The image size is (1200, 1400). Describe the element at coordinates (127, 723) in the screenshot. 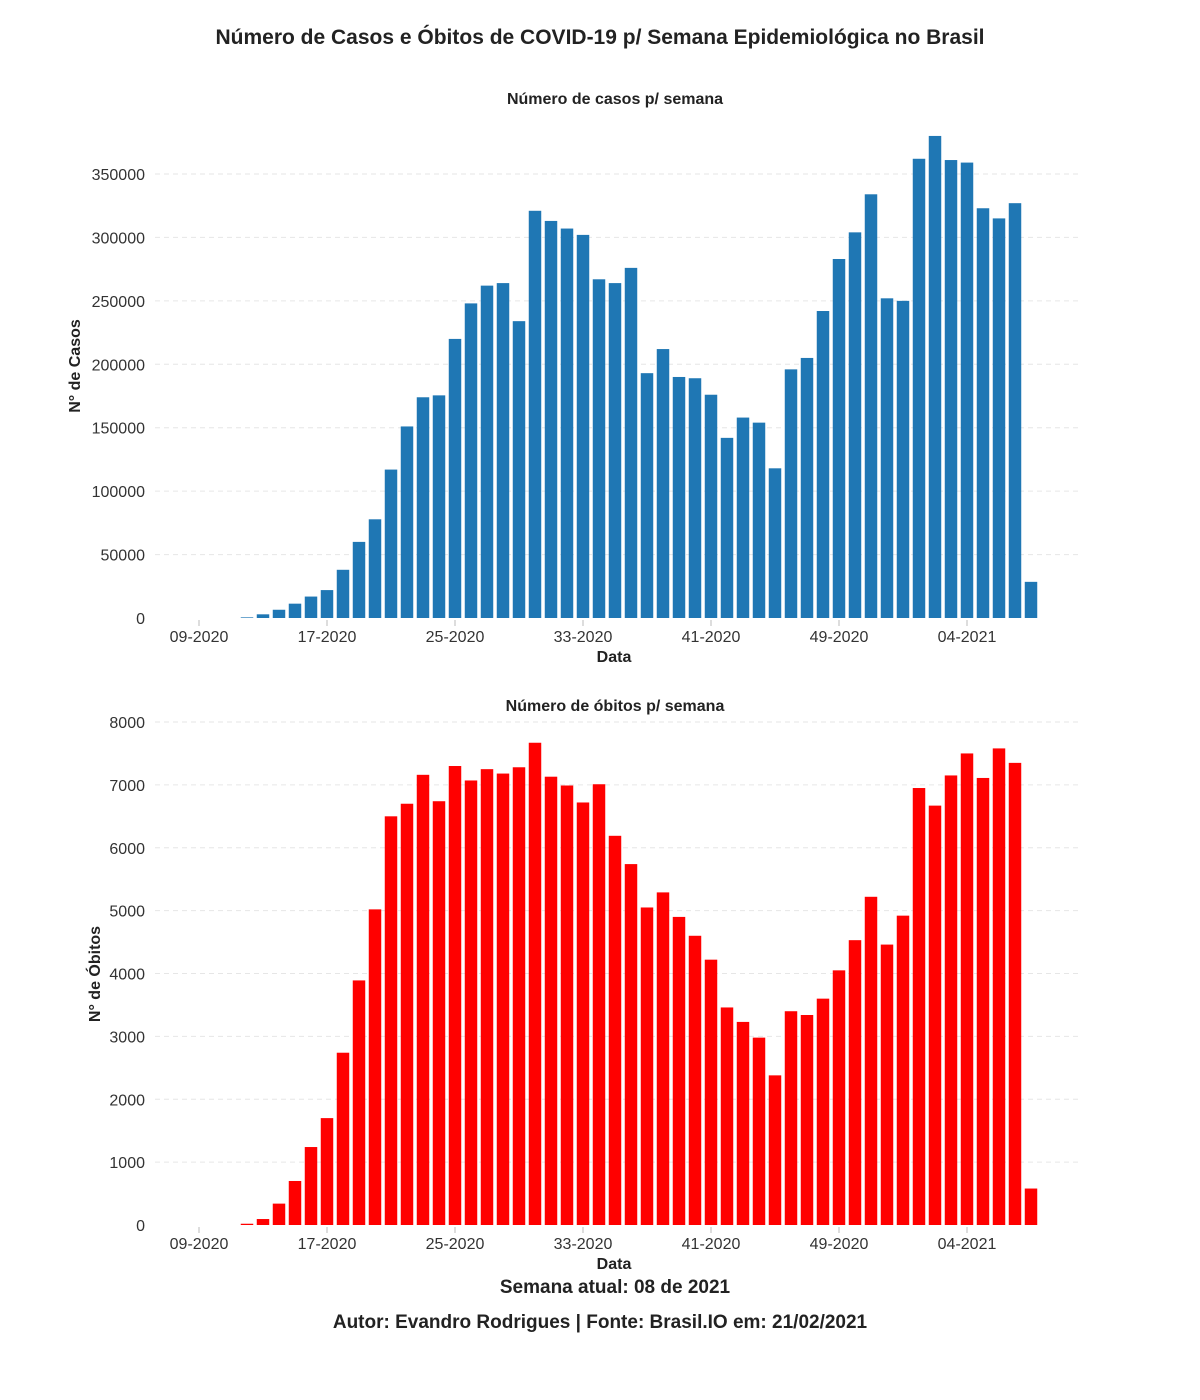

I see `y-tick-label: 8000` at that location.